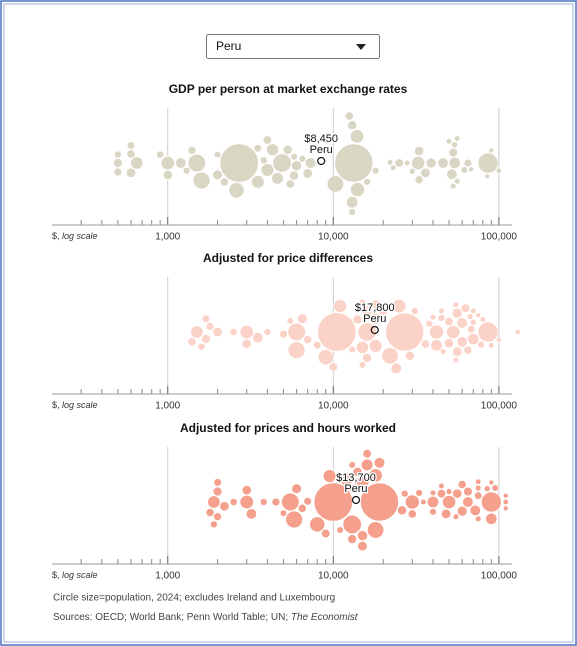 This screenshot has width=577, height=646. Describe the element at coordinates (75, 575) in the screenshot. I see `x-axis-label: $, log scale` at that location.